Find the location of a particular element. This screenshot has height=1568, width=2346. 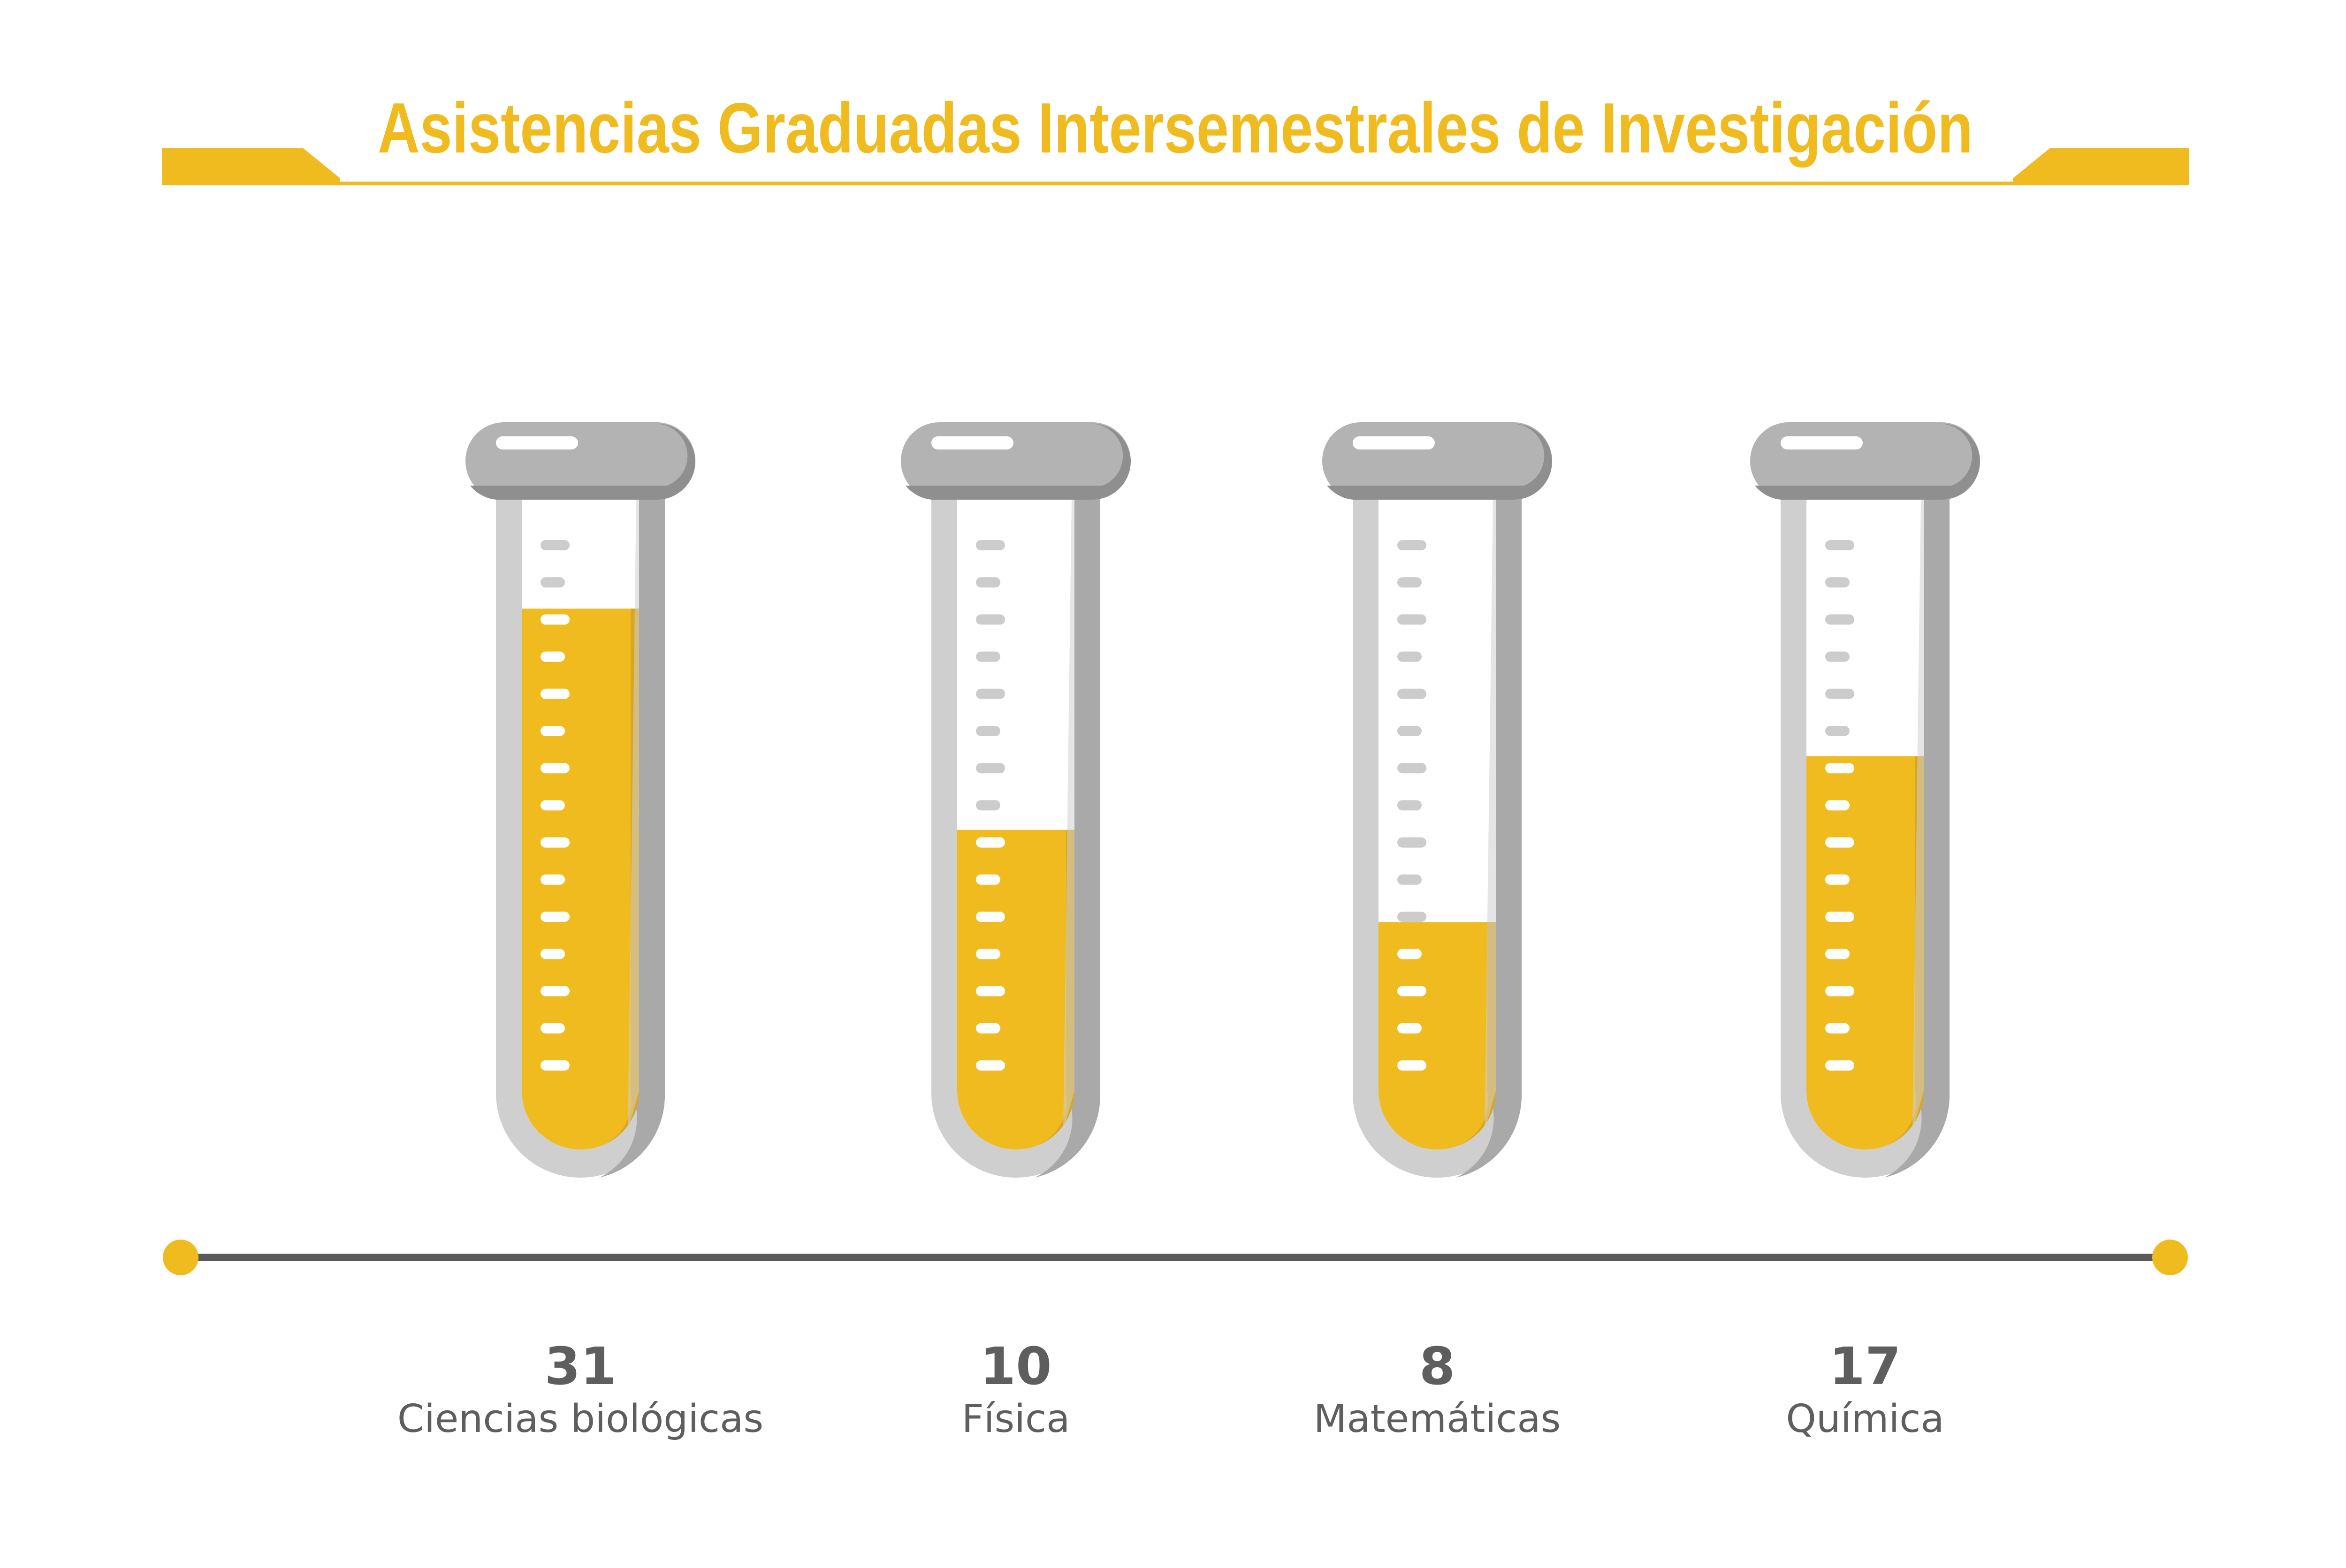

category-label: Matemáticas is located at coordinates (1438, 1419).